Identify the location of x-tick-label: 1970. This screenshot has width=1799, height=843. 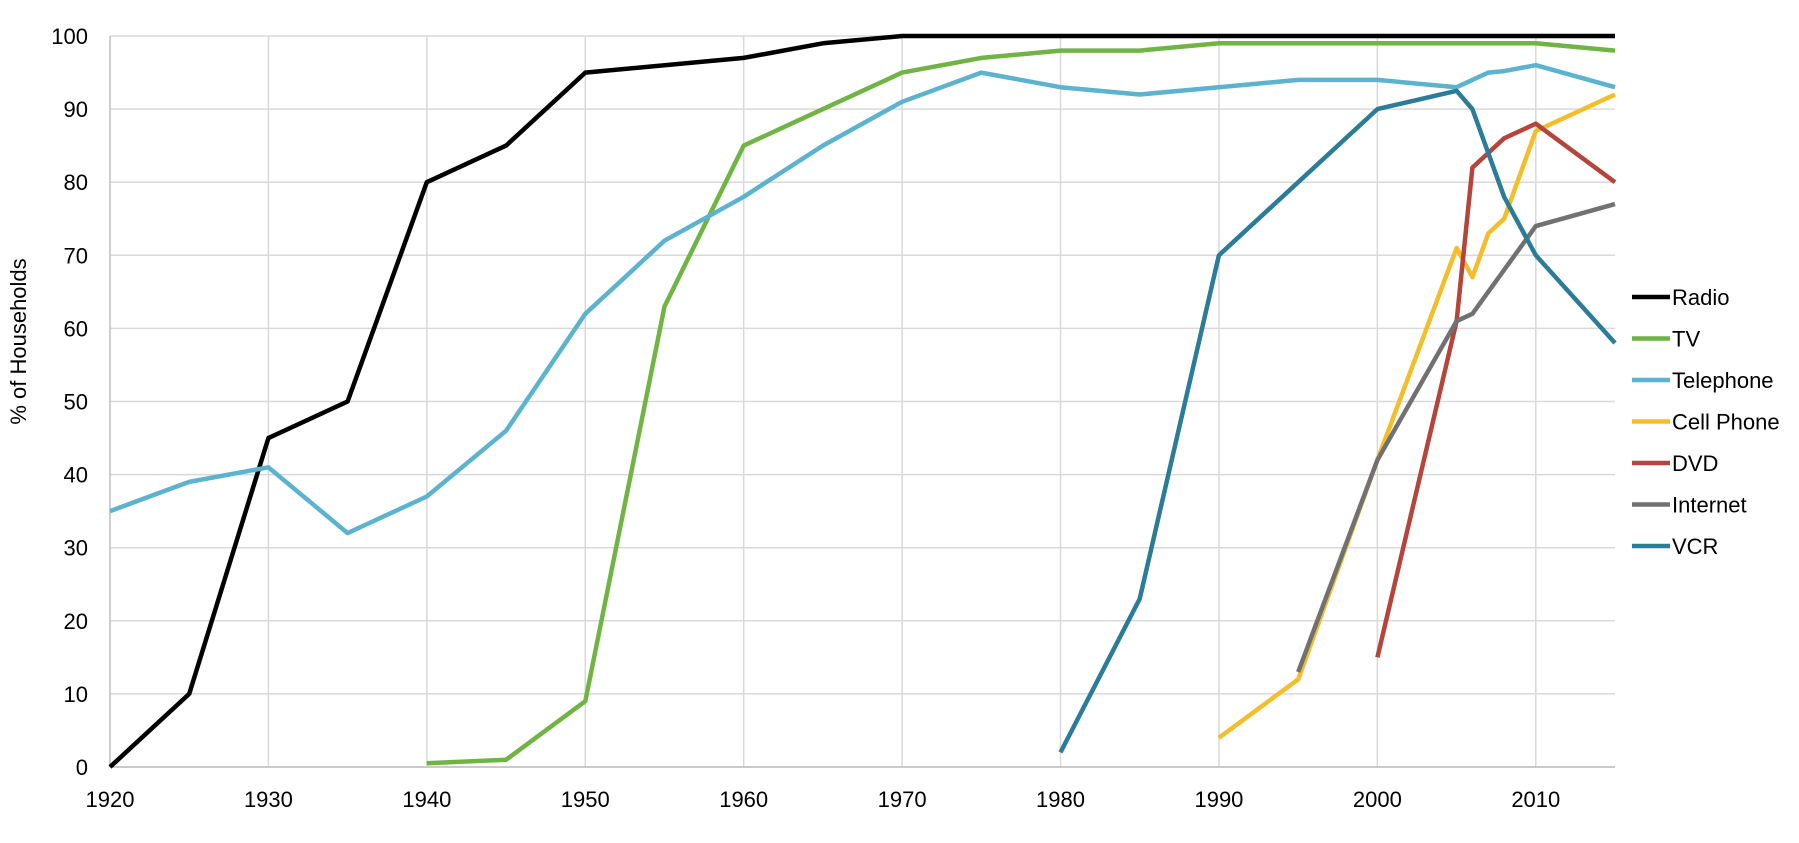
(902, 799).